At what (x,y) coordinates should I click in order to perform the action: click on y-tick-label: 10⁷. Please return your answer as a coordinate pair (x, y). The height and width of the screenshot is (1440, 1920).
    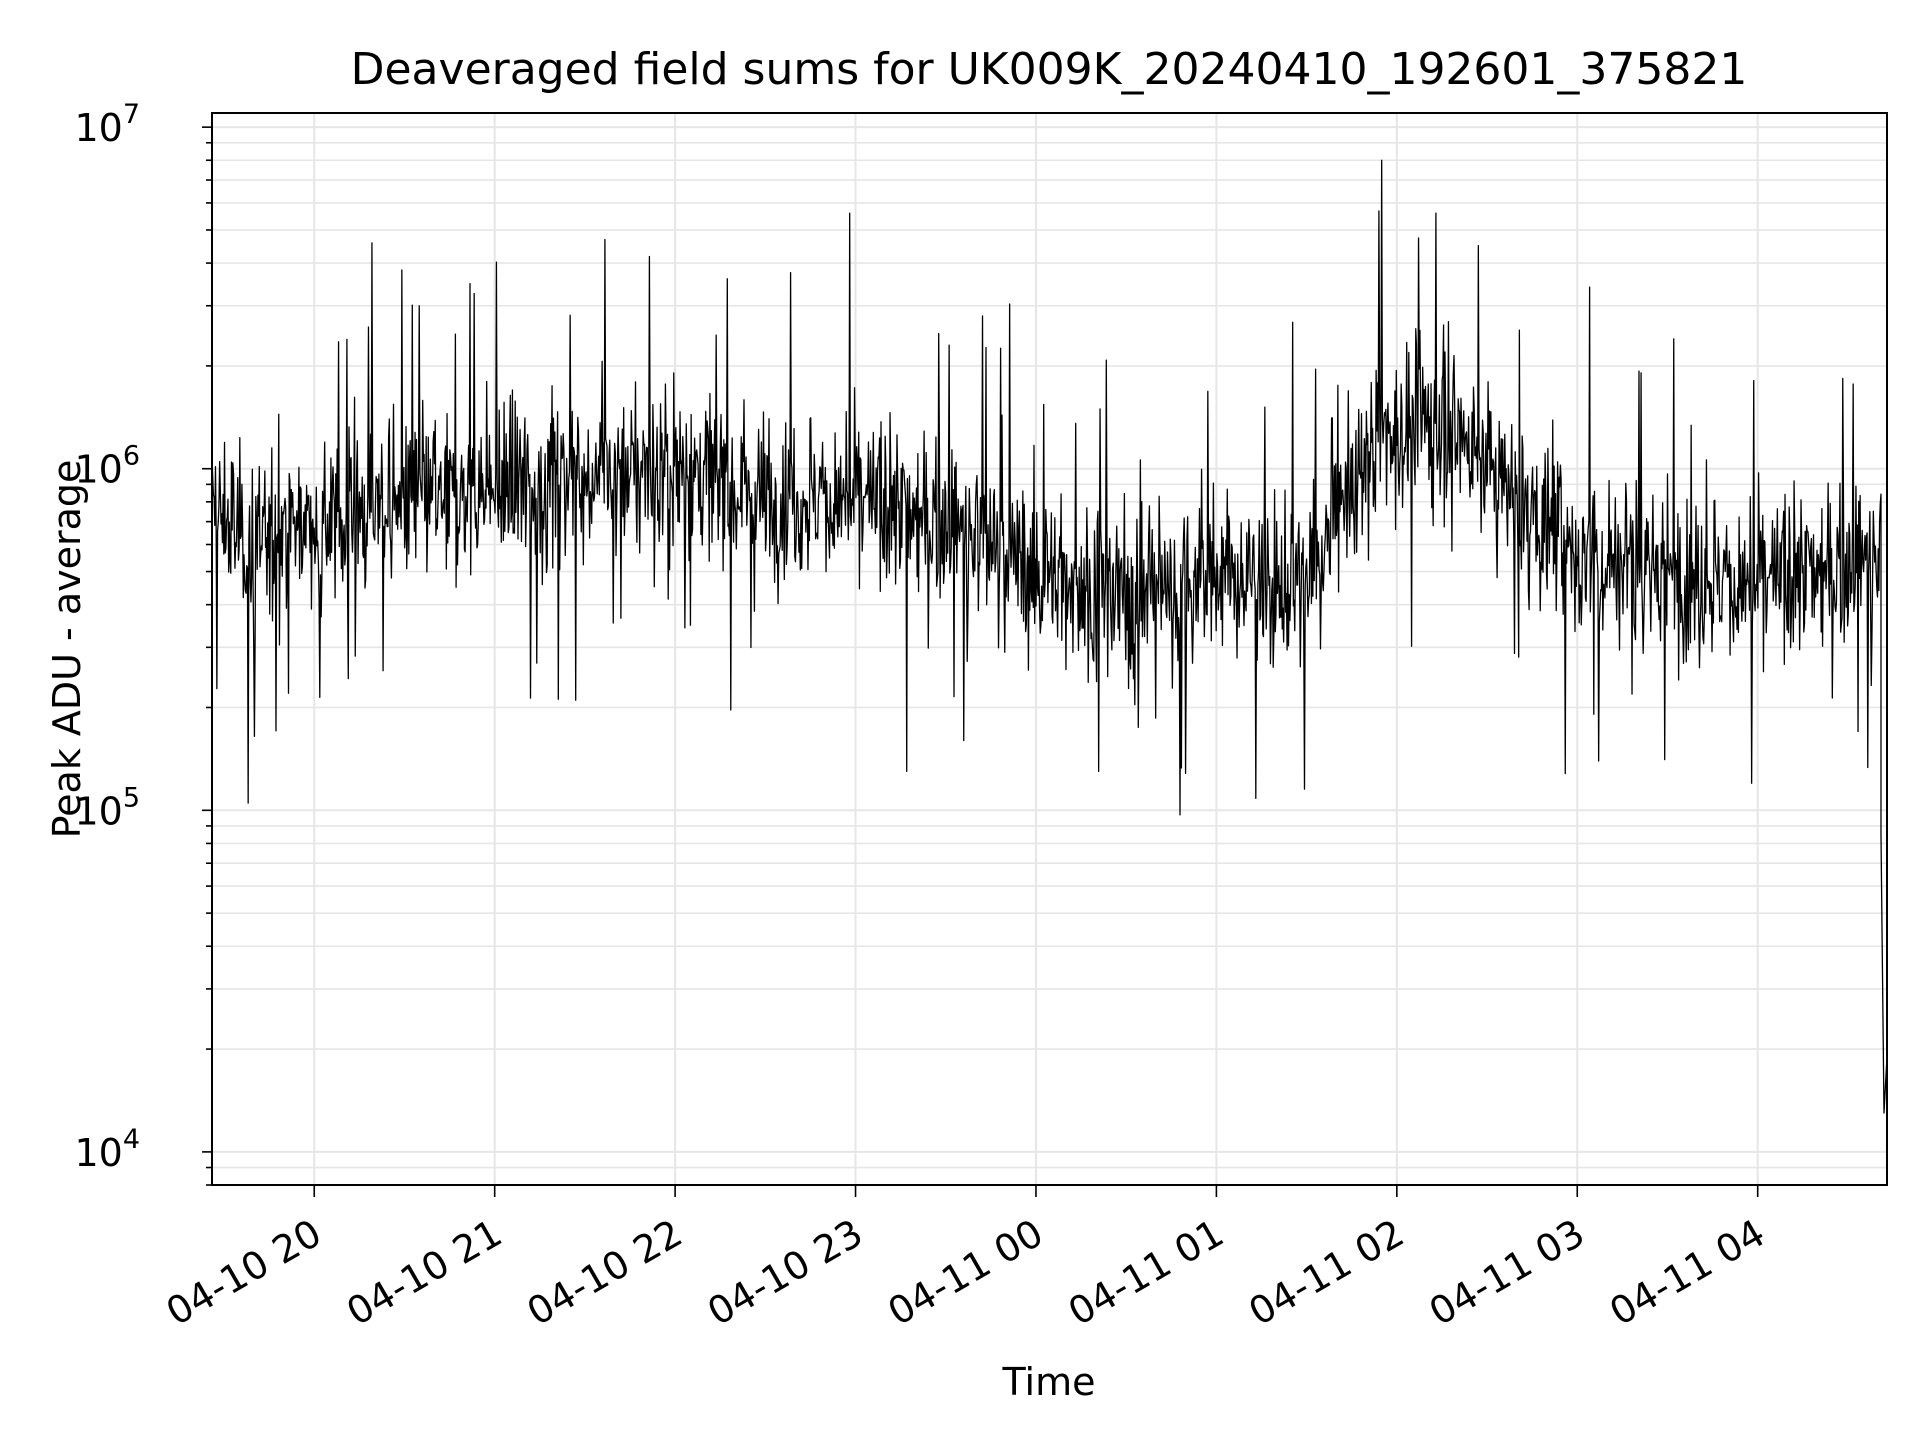
    Looking at the image, I should click on (107, 124).